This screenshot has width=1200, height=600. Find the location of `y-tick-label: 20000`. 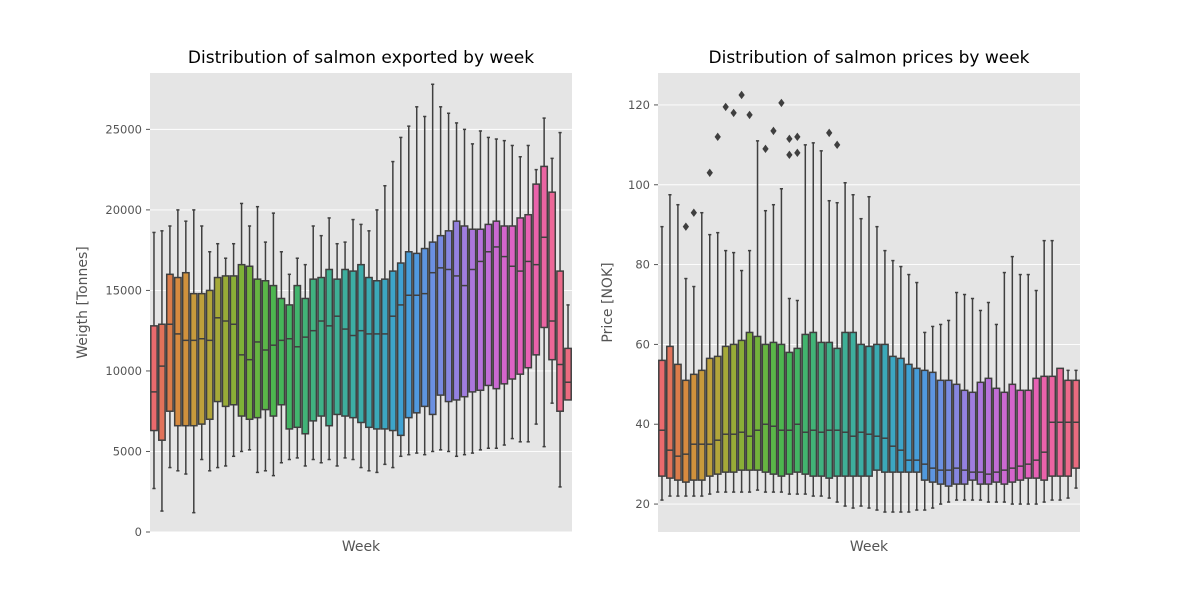

y-tick-label: 20000 is located at coordinates (123, 210).